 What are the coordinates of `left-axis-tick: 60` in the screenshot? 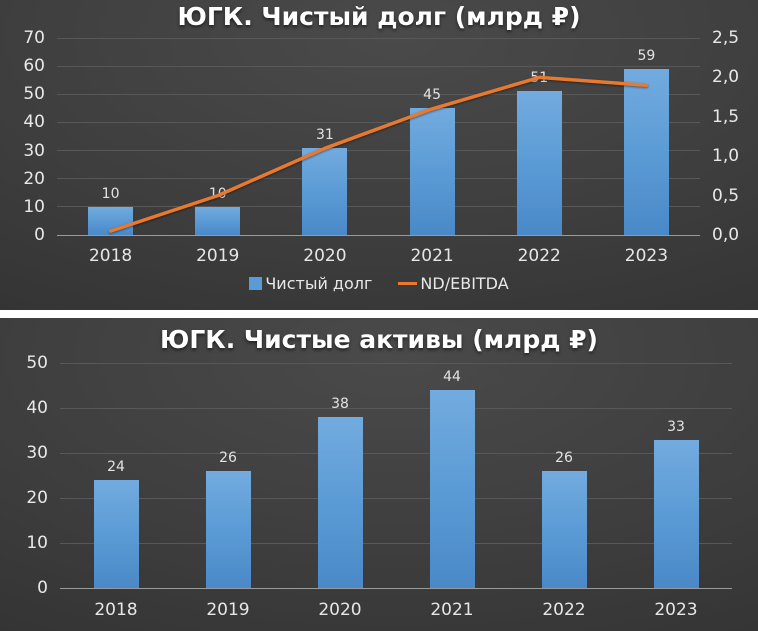 It's located at (34, 66).